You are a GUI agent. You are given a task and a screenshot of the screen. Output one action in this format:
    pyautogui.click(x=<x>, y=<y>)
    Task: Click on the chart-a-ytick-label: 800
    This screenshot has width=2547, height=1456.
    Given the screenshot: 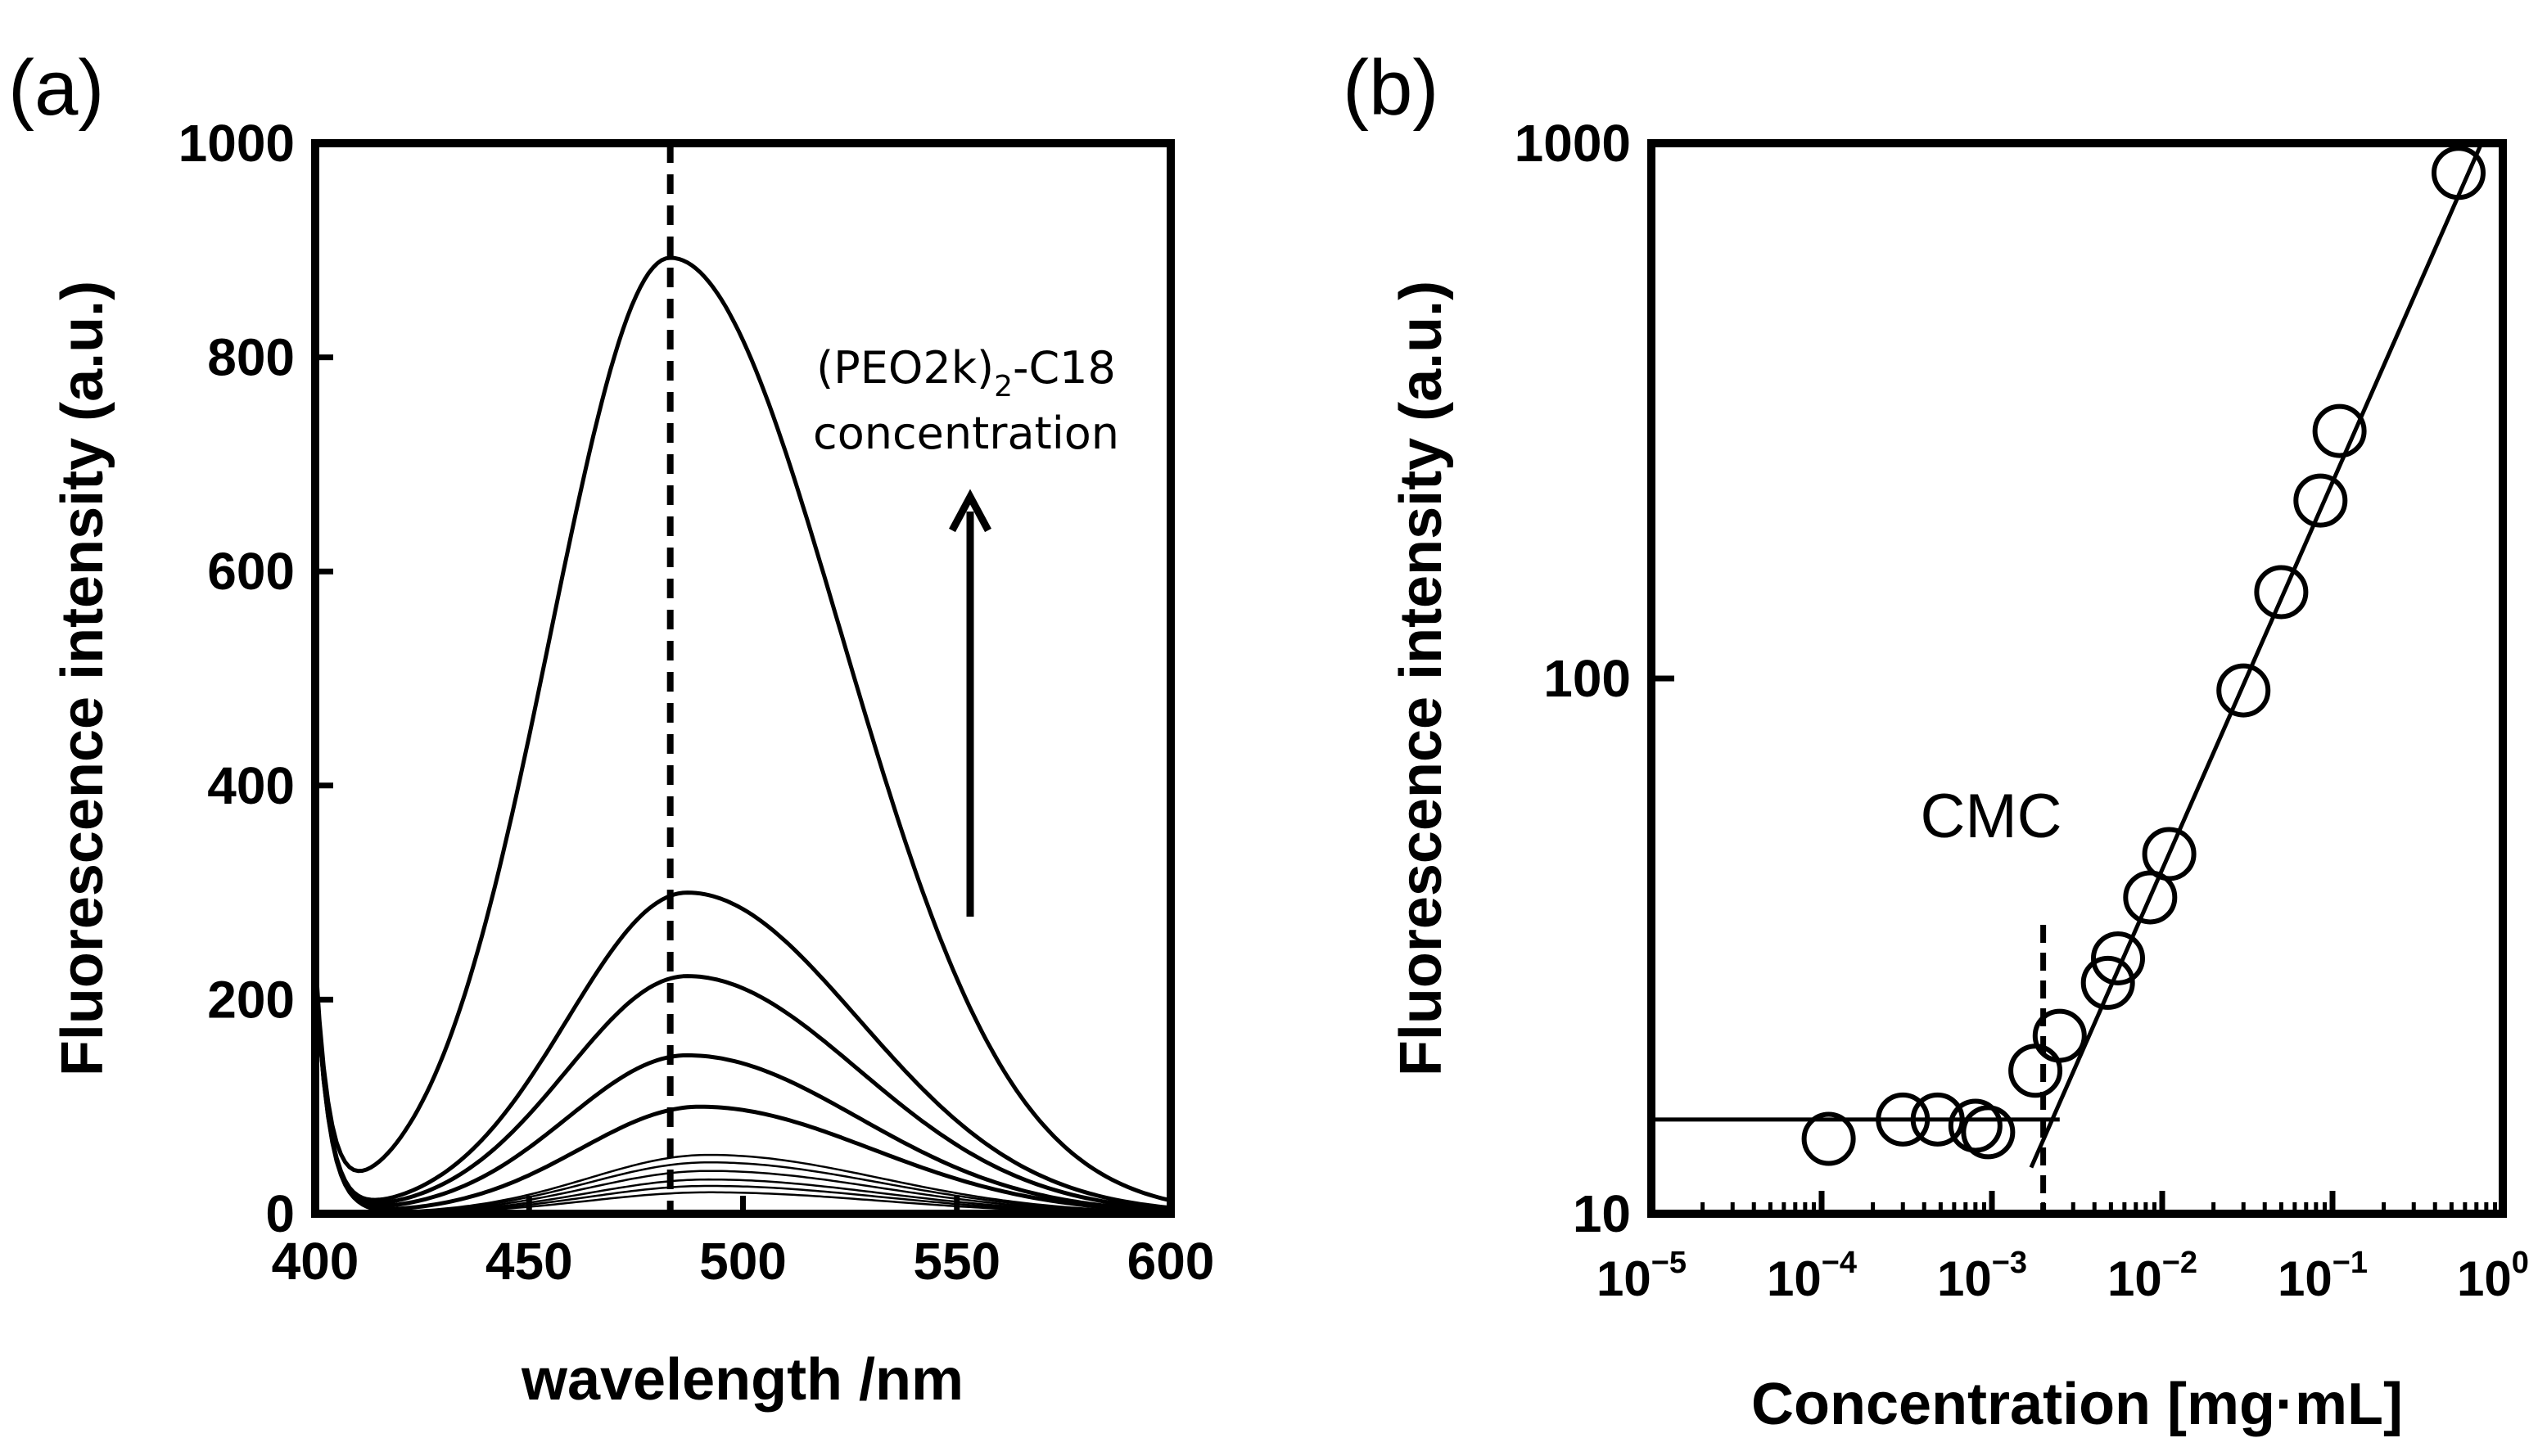 What is the action you would take?
    pyautogui.click(x=251, y=357)
    